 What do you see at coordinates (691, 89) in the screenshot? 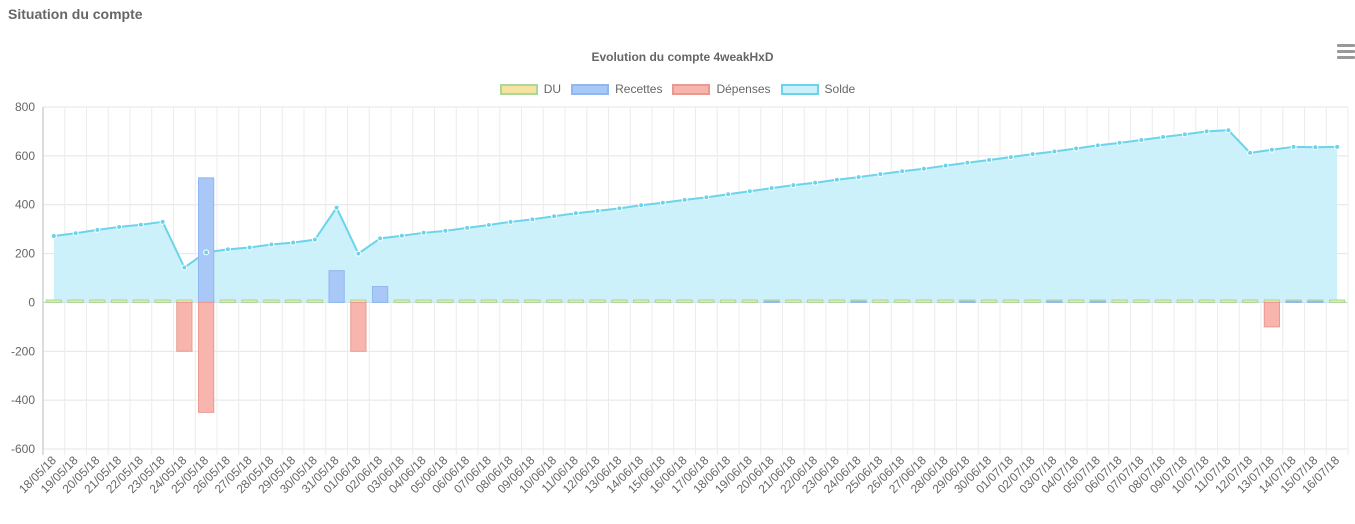
I see `legend-swatch-depenses` at bounding box center [691, 89].